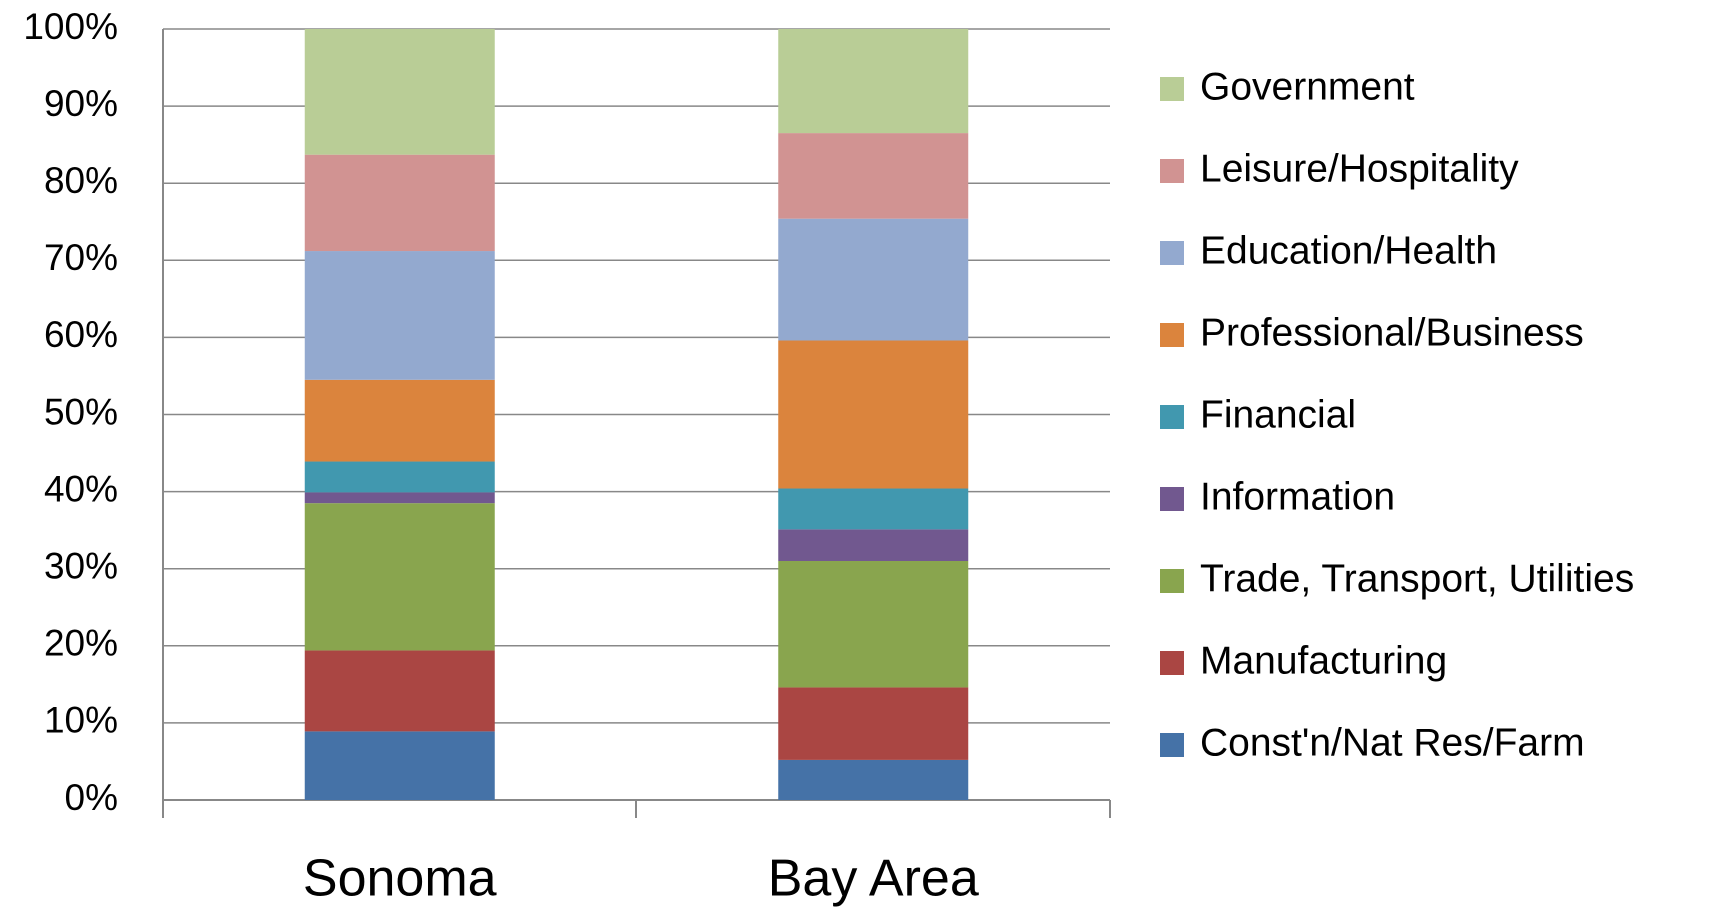 Image resolution: width=1711 pixels, height=912 pixels. Describe the element at coordinates (1392, 742) in the screenshot. I see `legend-label: Const'n/Nat Res/Farm` at that location.